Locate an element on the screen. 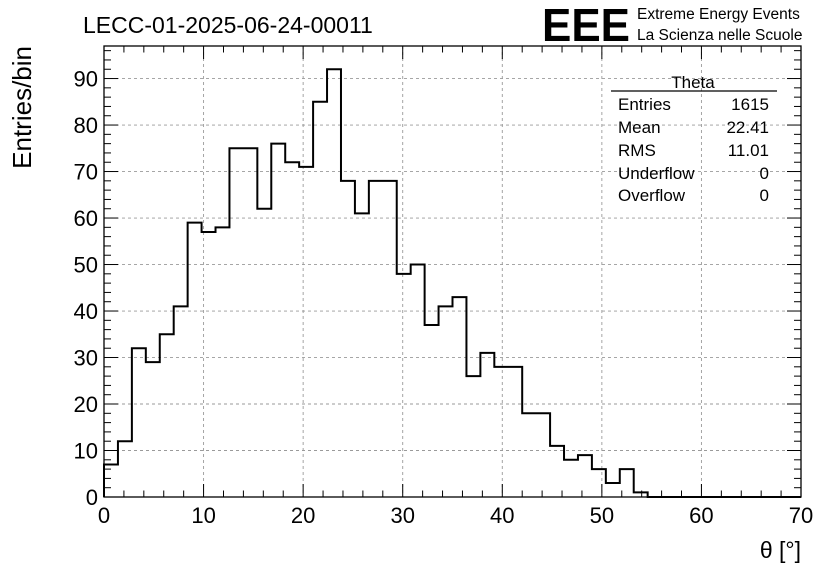 This screenshot has width=836, height=572. y-axis-label: Entries/bin is located at coordinates (22, 107).